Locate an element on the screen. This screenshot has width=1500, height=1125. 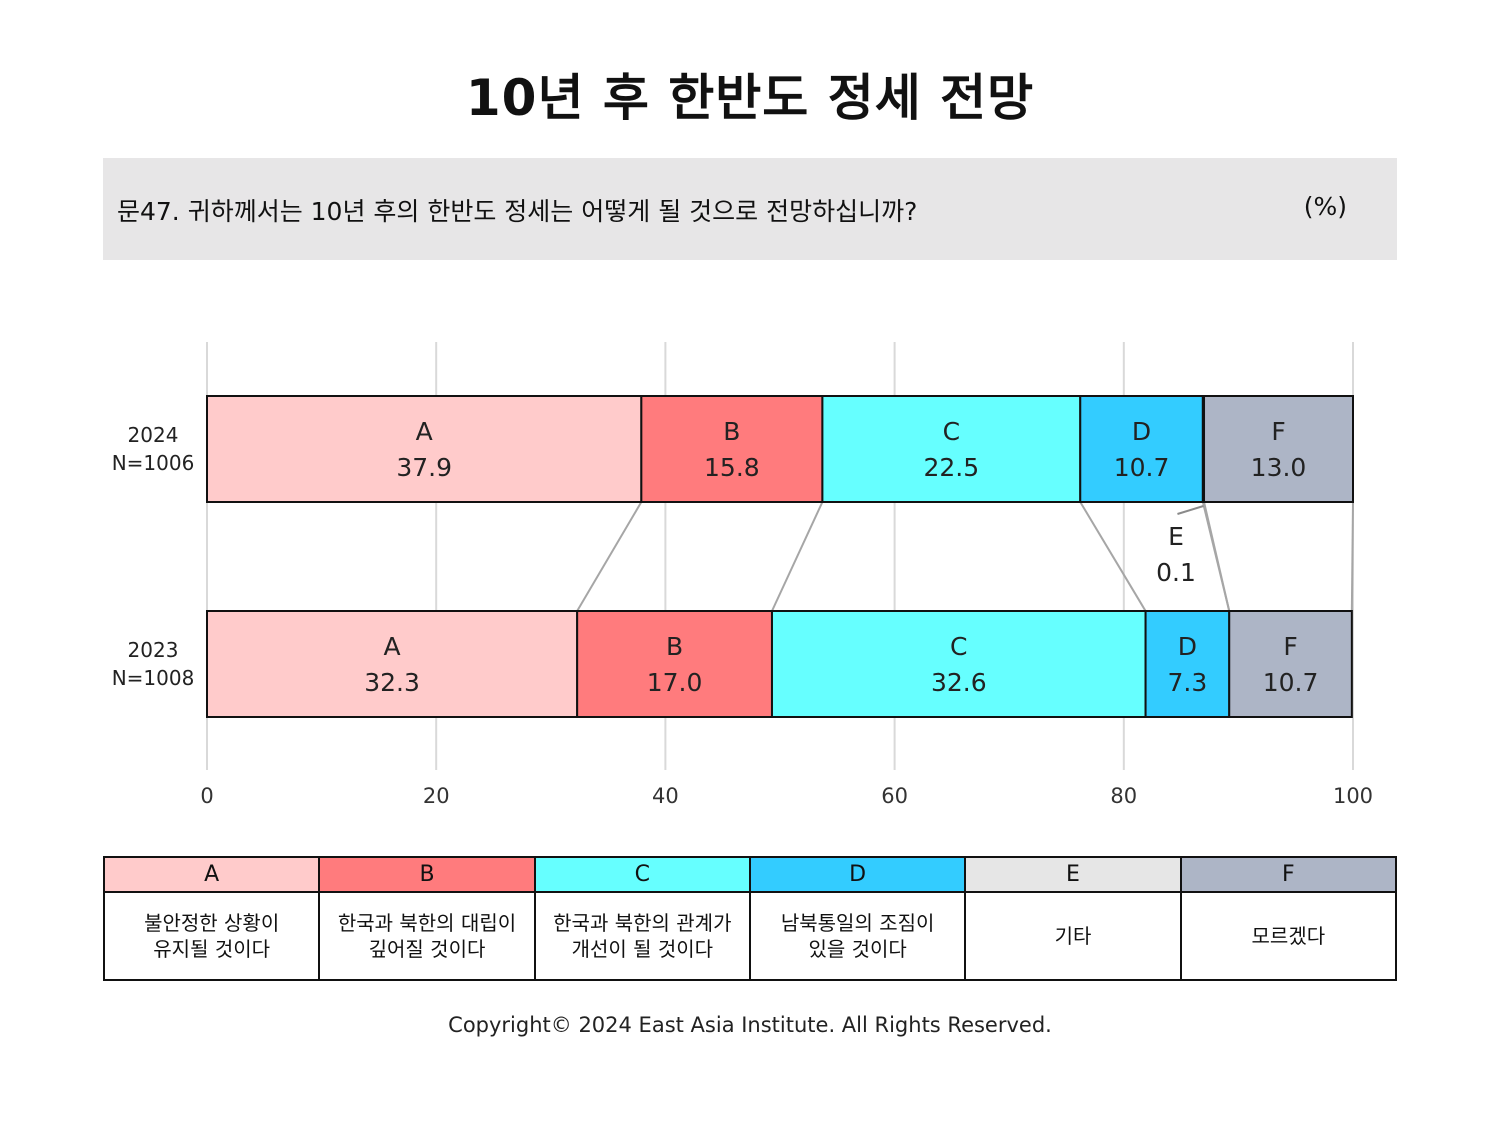
legend-desc-b: 한국과 북한의 대립이 깊어질 것이다 is located at coordinates (427, 936).